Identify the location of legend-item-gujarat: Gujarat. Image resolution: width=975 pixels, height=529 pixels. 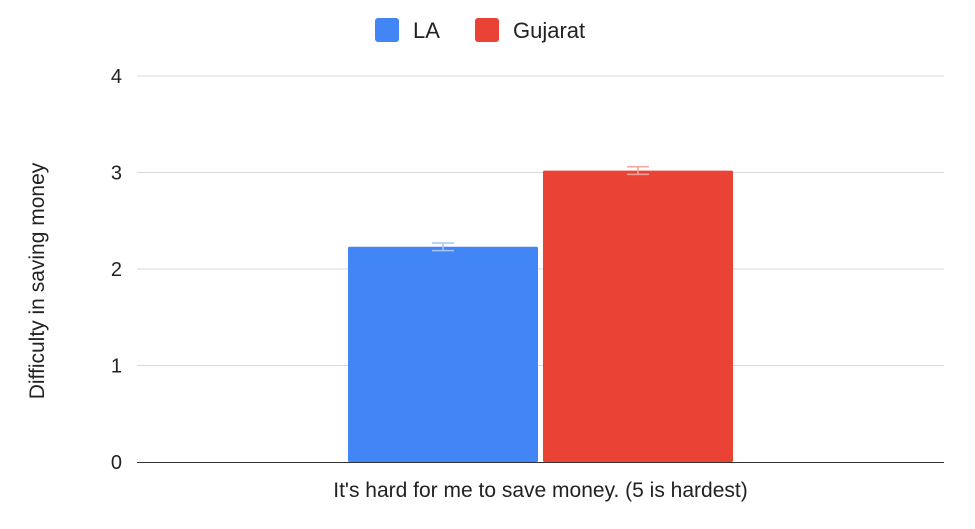
(530, 30).